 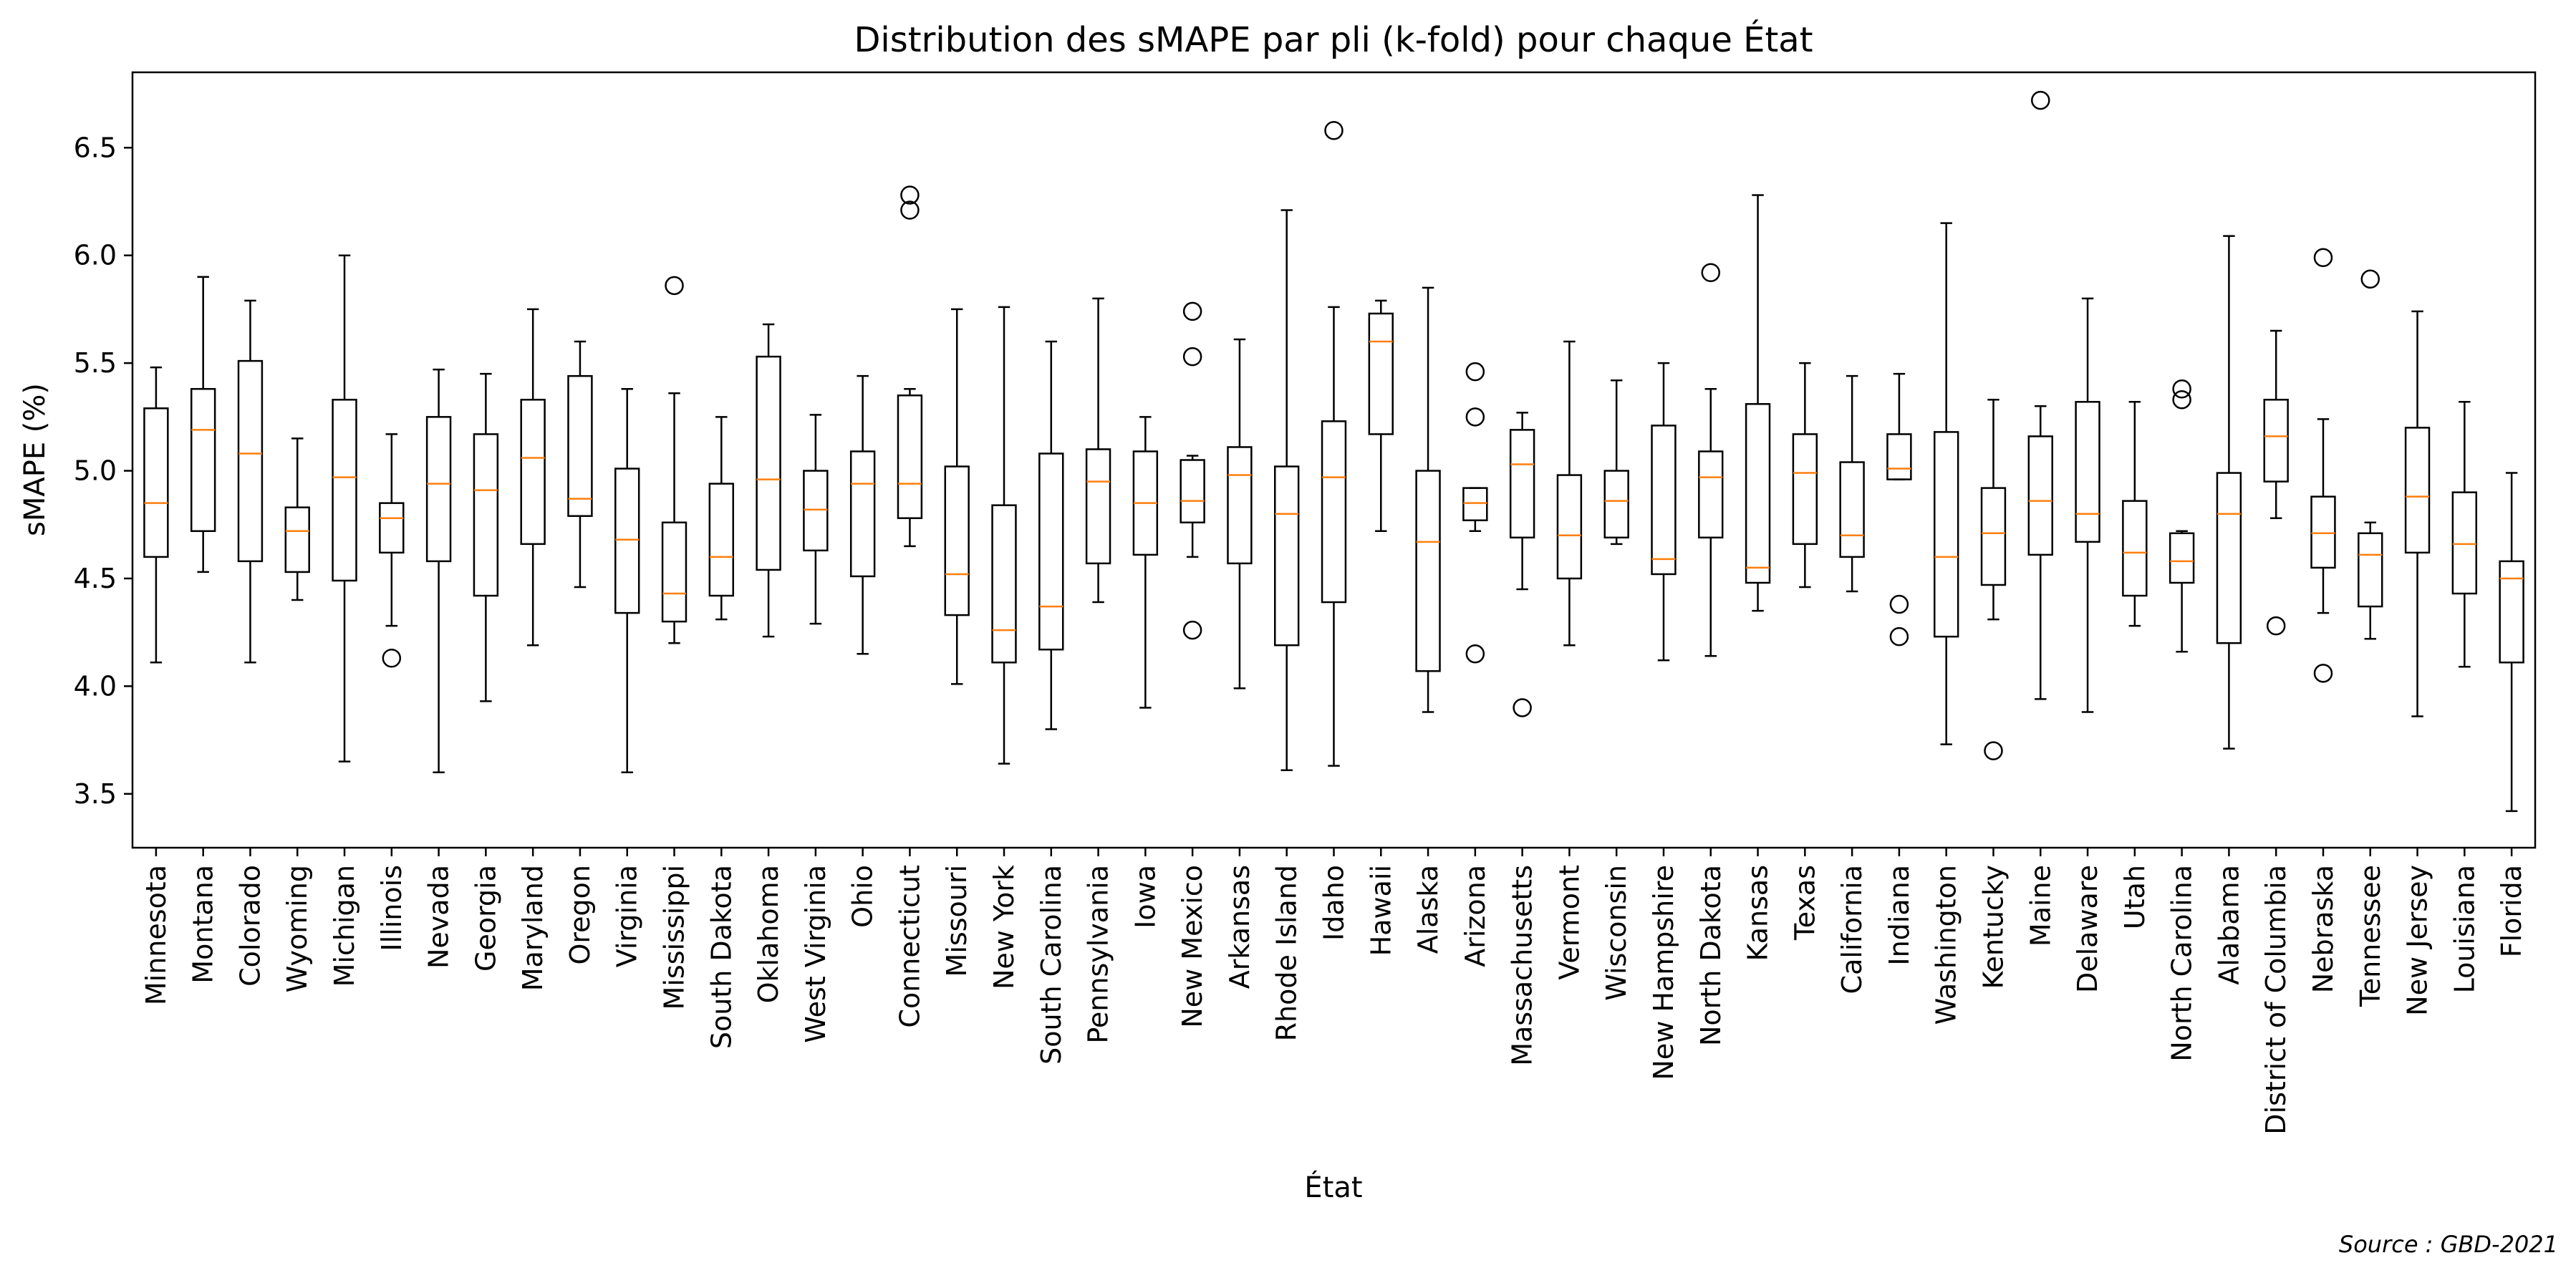 What do you see at coordinates (2511, 911) in the screenshot?
I see `x-tick-label: Florida` at bounding box center [2511, 911].